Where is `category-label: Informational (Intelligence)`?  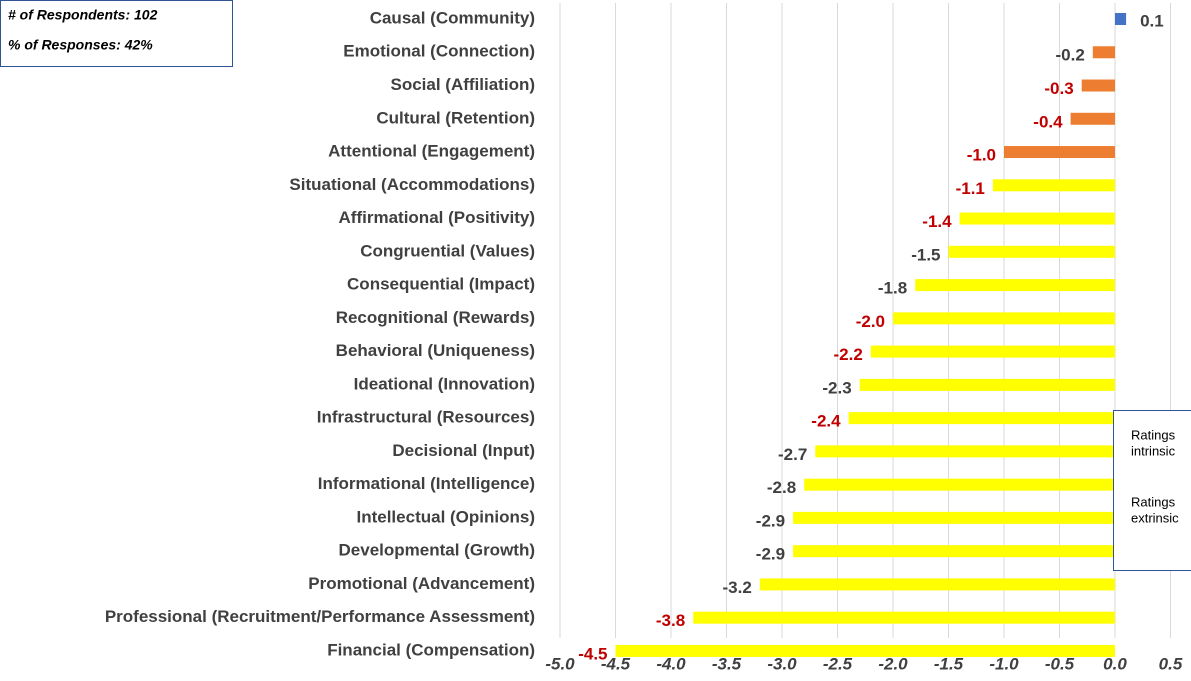
category-label: Informational (Intelligence) is located at coordinates (426, 483).